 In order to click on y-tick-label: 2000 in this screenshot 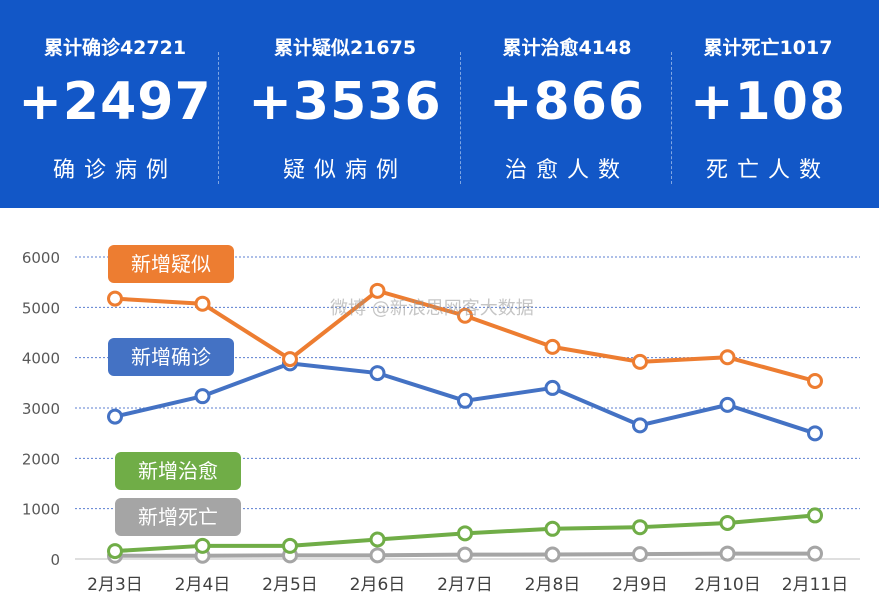, I will do `click(41, 459)`.